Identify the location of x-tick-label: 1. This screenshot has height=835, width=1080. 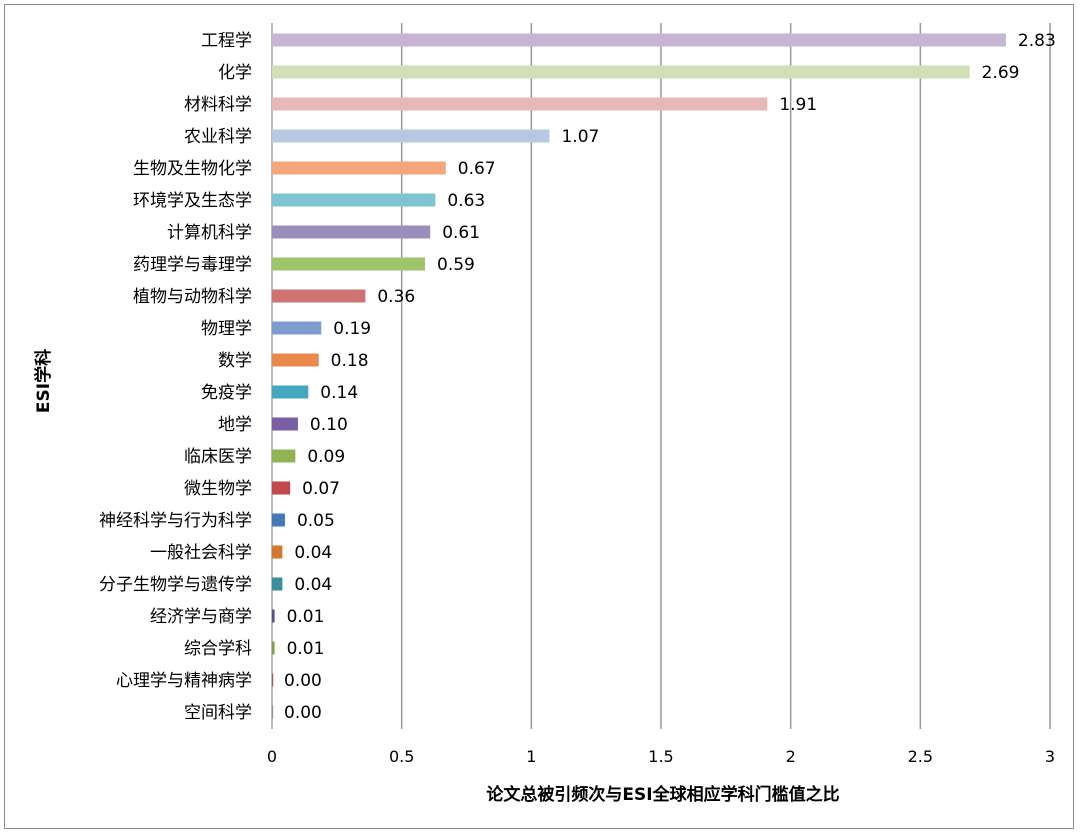
(531, 756).